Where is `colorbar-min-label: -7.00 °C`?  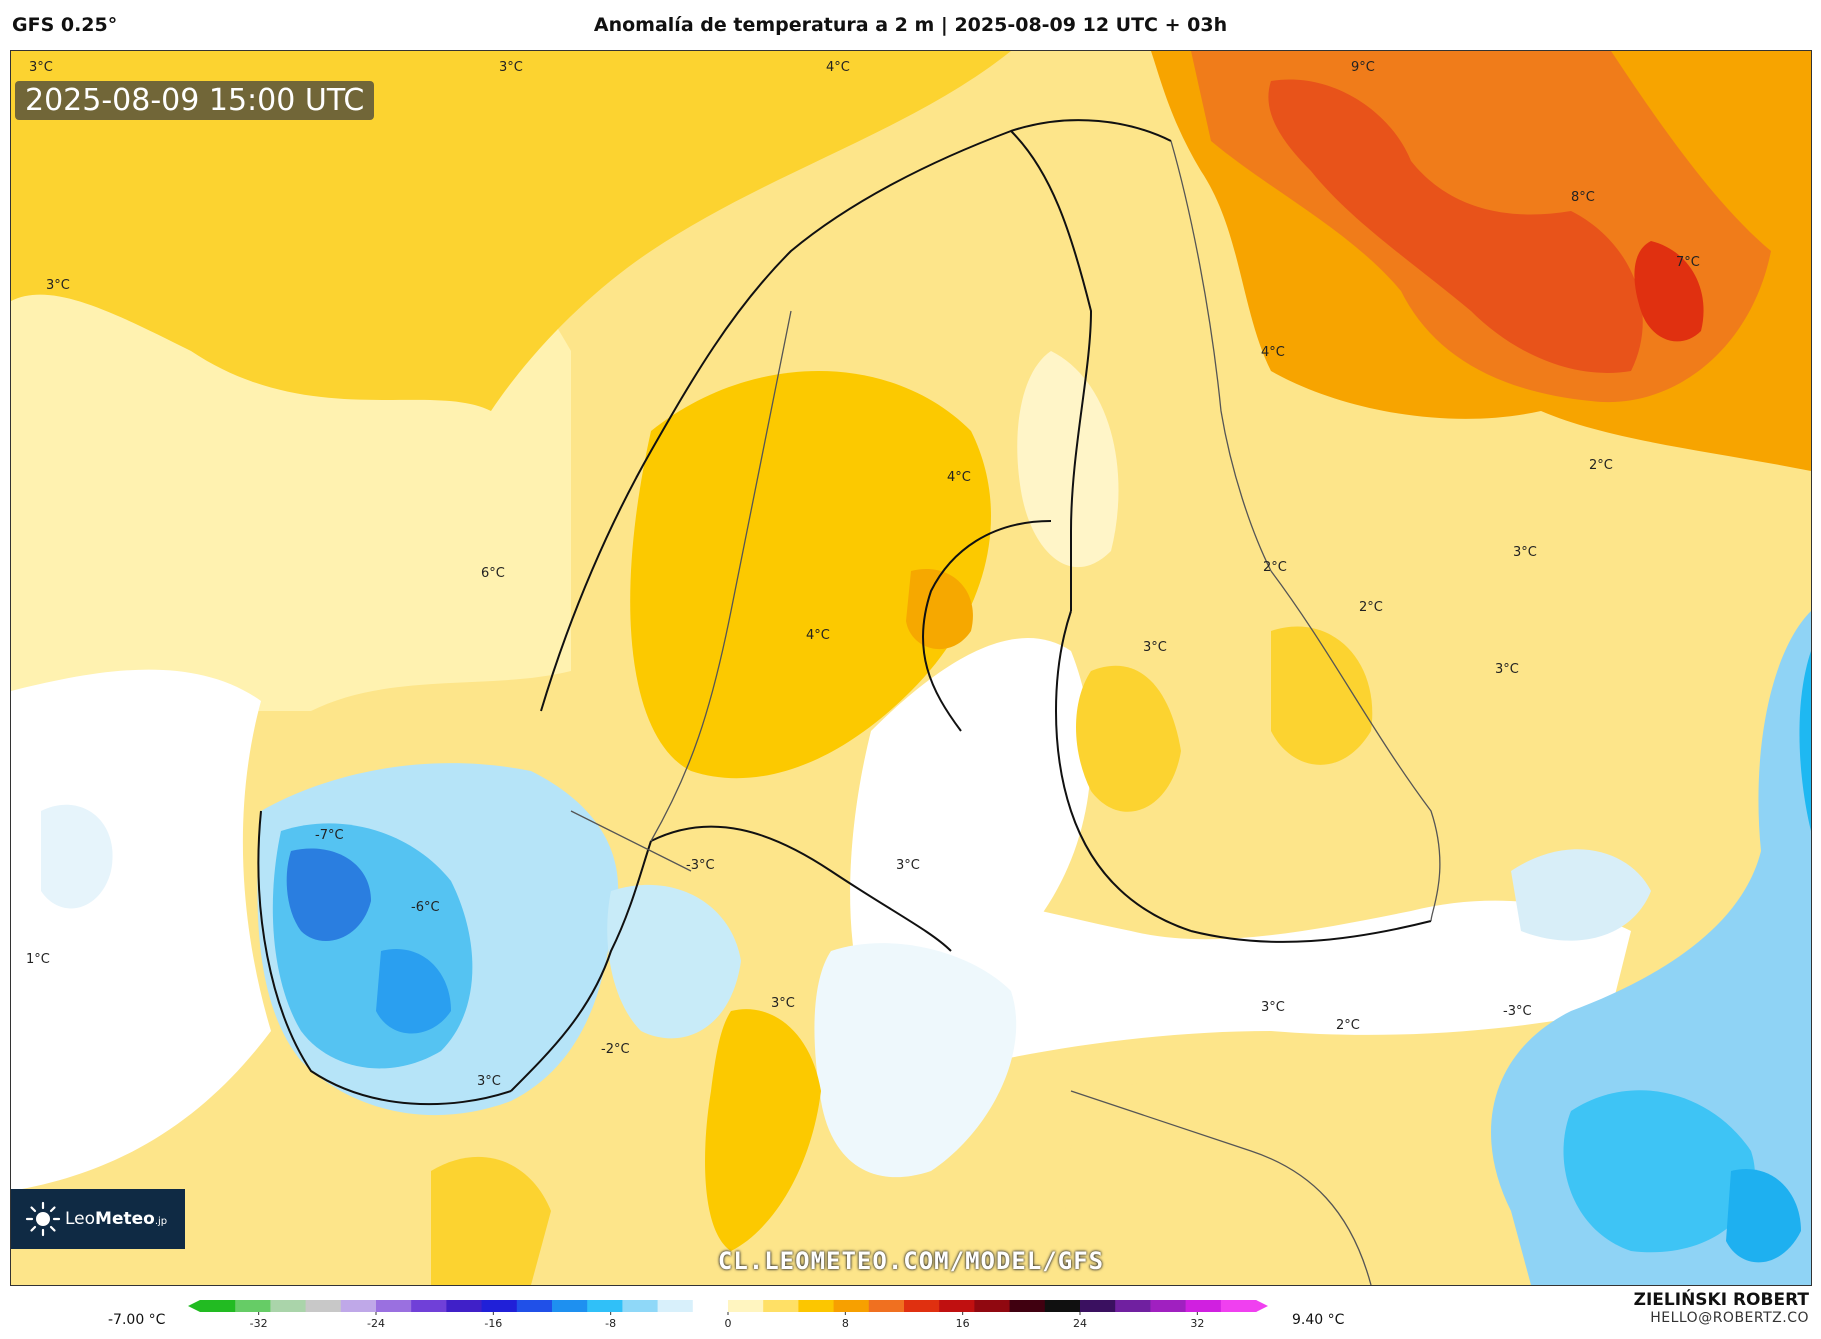 colorbar-min-label: -7.00 °C is located at coordinates (137, 1320).